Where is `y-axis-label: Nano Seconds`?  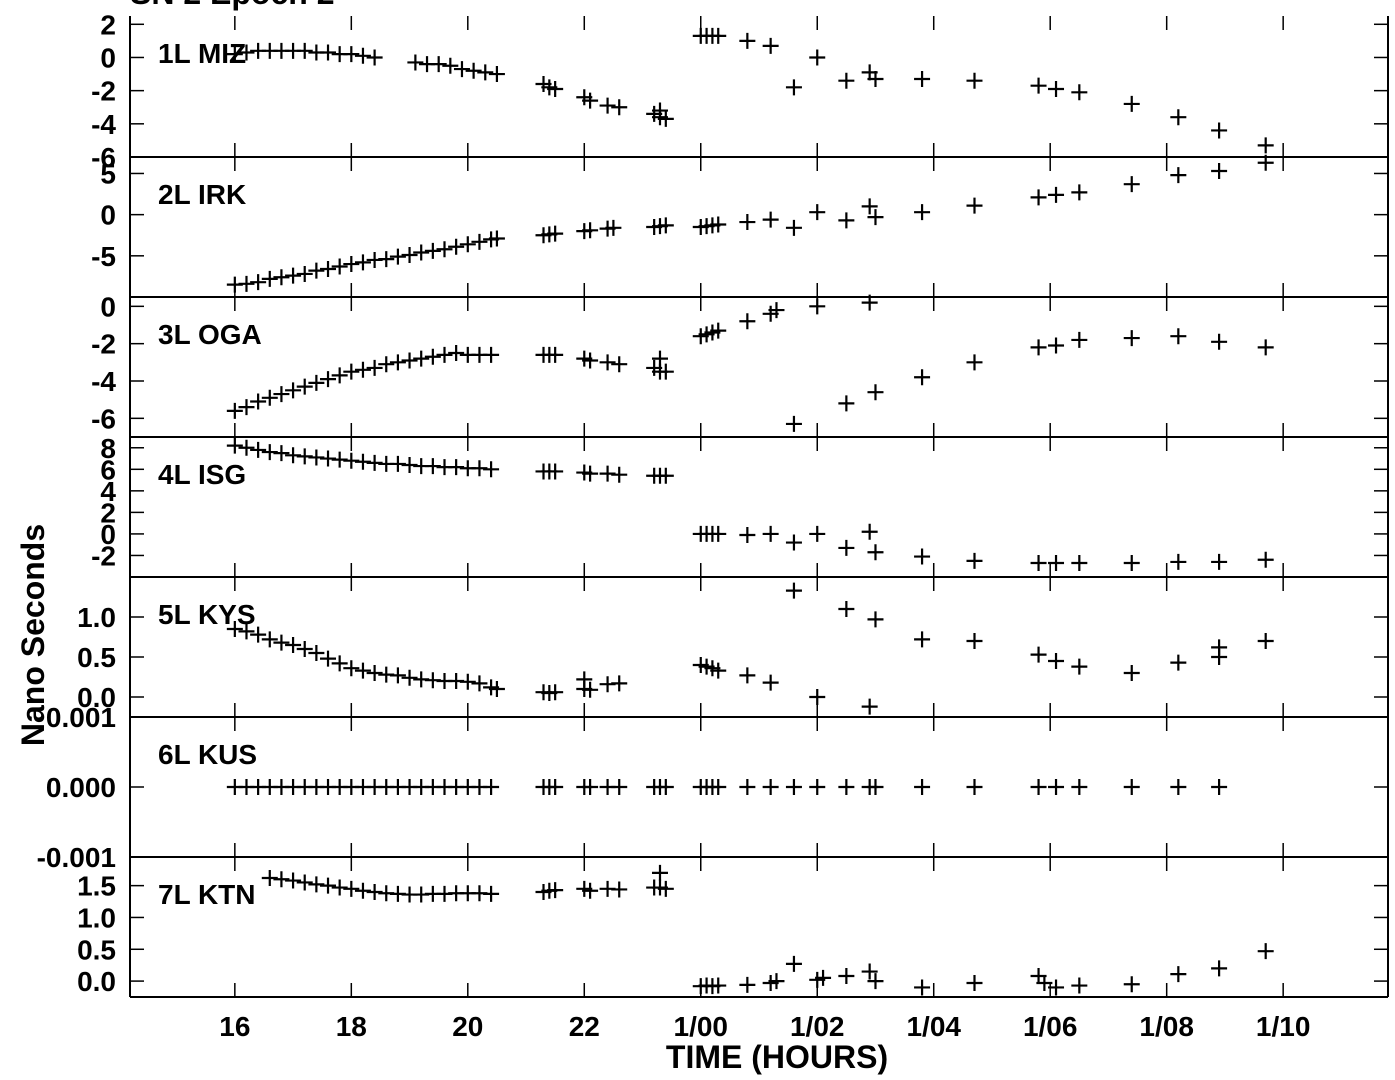 y-axis-label: Nano Seconds is located at coordinates (33, 635).